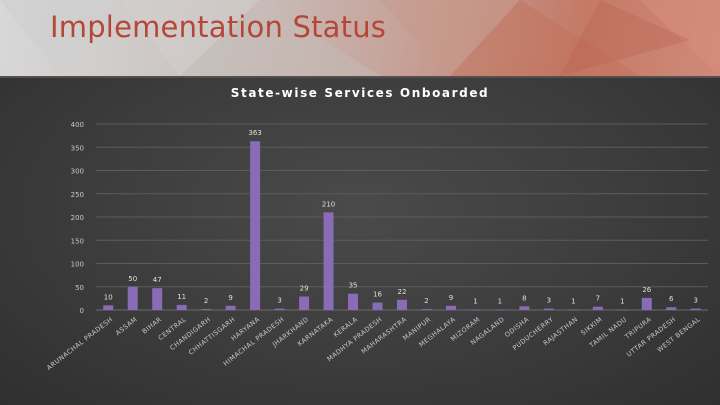 This screenshot has width=720, height=405. I want to click on data-label: 26, so click(646, 290).